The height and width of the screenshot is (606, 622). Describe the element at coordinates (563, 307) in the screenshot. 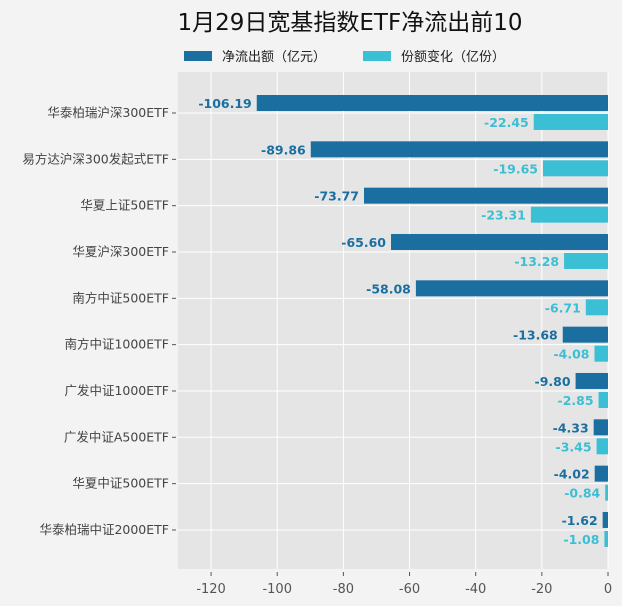

I see `data-label-share-change: -6.71` at that location.